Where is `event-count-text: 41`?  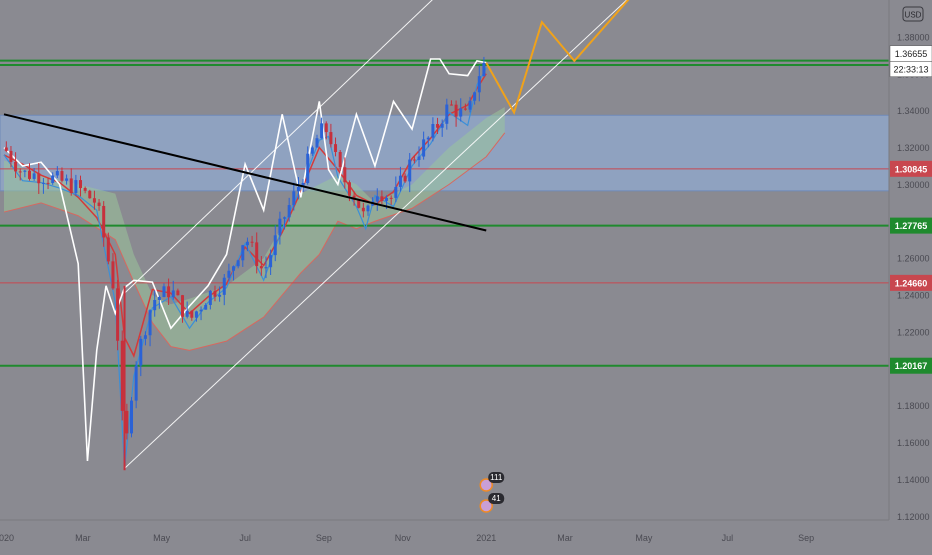 event-count-text: 41 is located at coordinates (496, 498).